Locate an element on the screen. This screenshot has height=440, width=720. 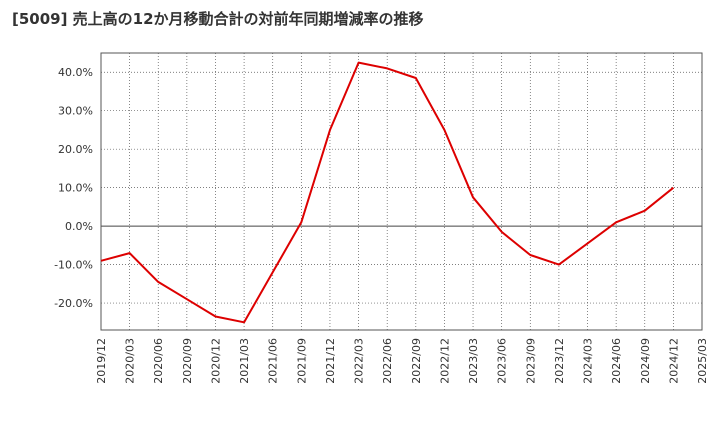
x-tick-label: 2023/12 is located at coordinates (559, 361).